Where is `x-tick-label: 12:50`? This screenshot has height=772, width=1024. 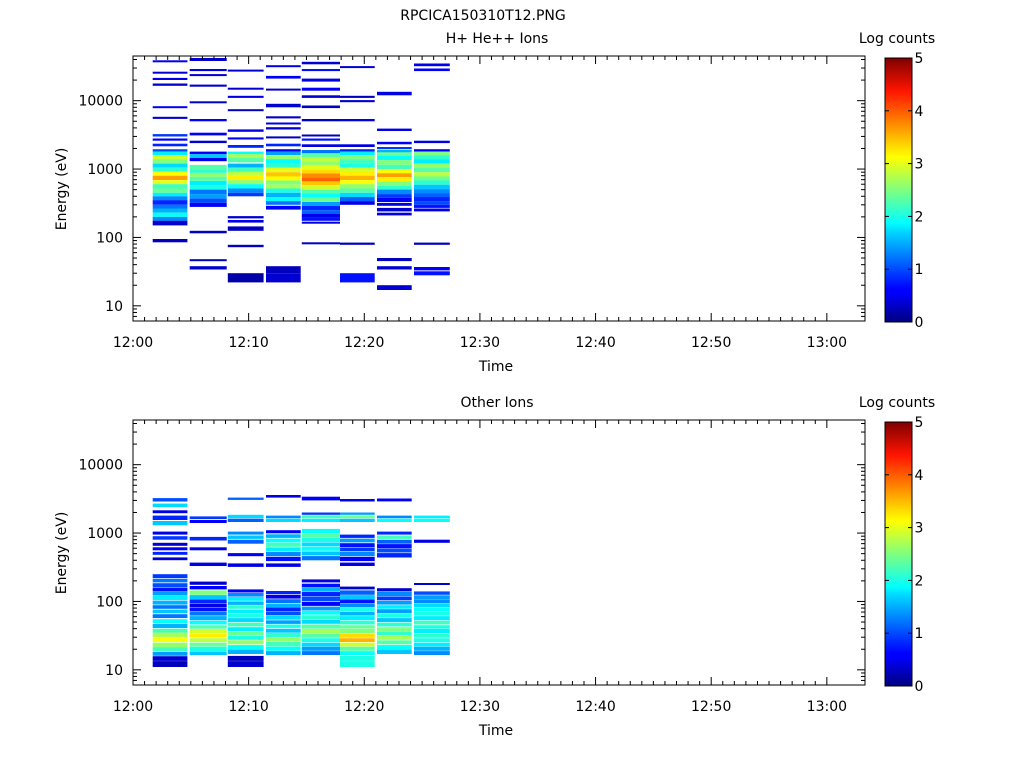
x-tick-label: 12:50 is located at coordinates (711, 707).